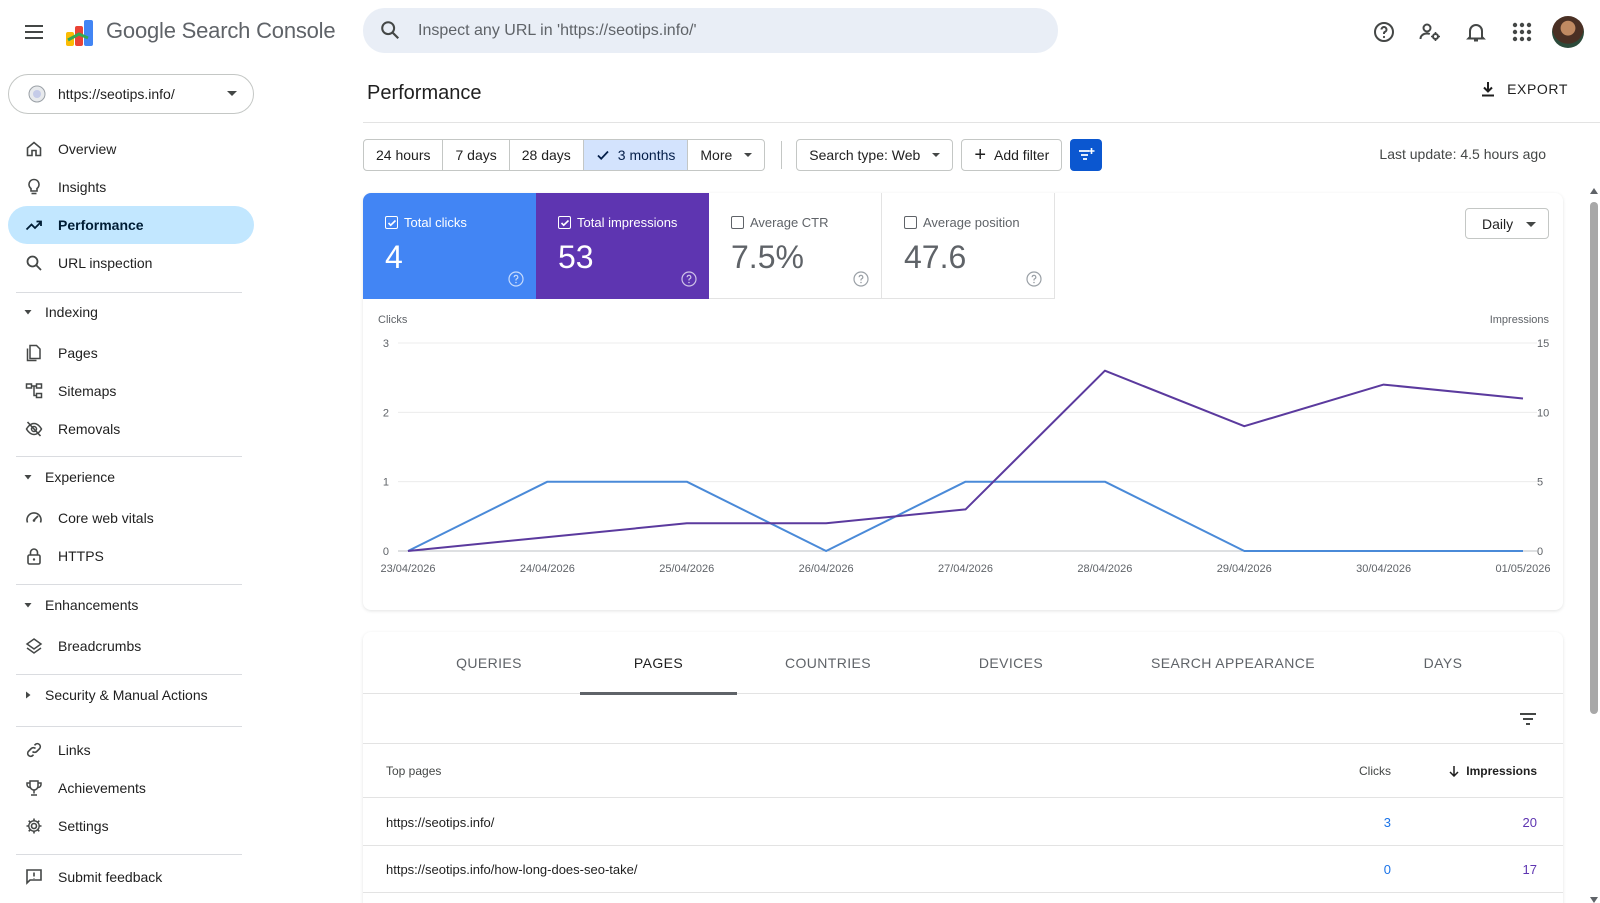  I want to click on row-impressions: 17, so click(1529, 869).